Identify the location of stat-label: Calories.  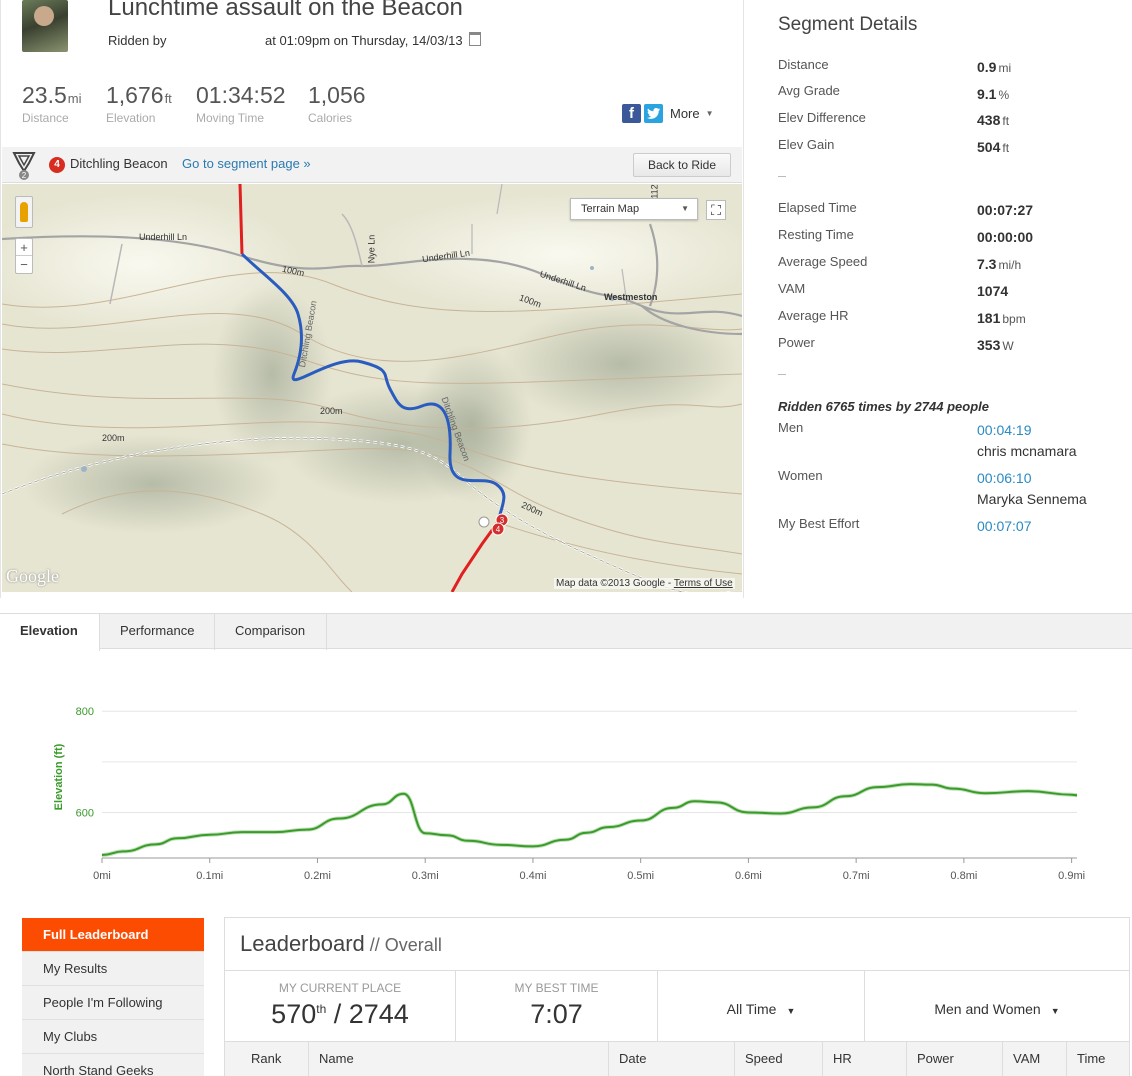
(330, 118).